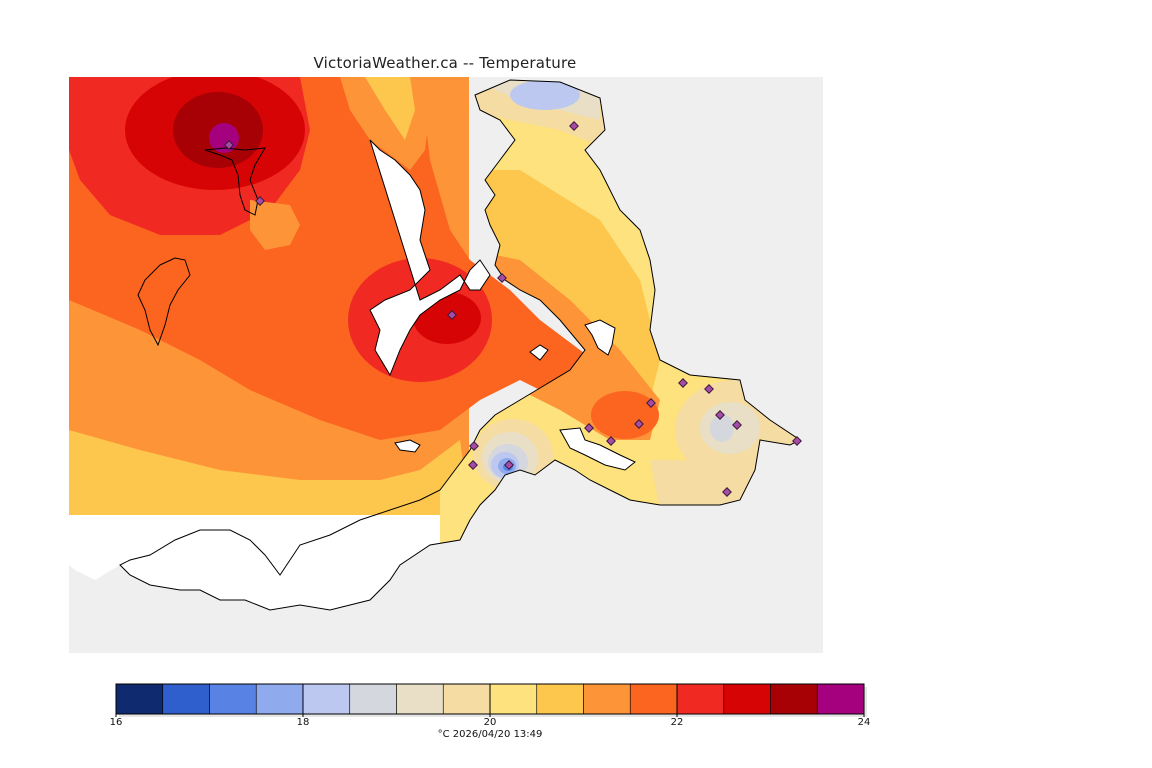 Image resolution: width=1152 pixels, height=768 pixels. Describe the element at coordinates (275, 225) in the screenshot. I see `field-band-21-lump` at that location.